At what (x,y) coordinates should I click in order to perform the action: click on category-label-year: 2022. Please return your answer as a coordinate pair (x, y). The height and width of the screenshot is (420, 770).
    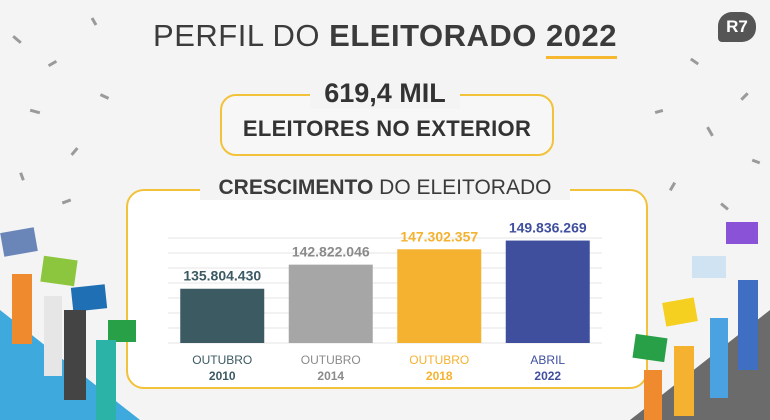
    Looking at the image, I should click on (547, 376).